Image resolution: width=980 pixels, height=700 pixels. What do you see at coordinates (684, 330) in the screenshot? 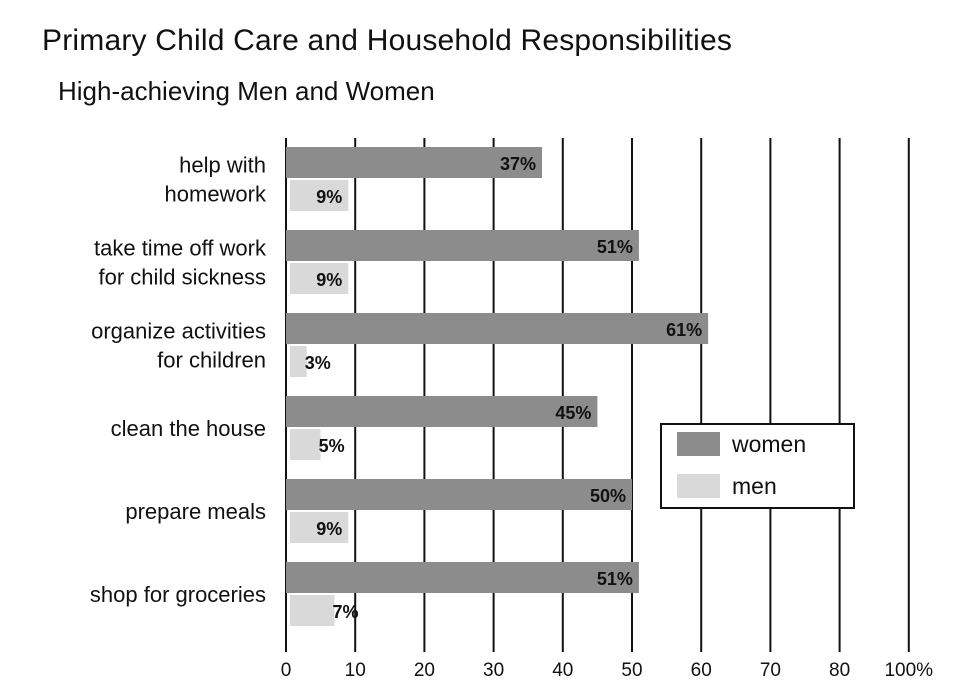
I see `data-label: 61%` at bounding box center [684, 330].